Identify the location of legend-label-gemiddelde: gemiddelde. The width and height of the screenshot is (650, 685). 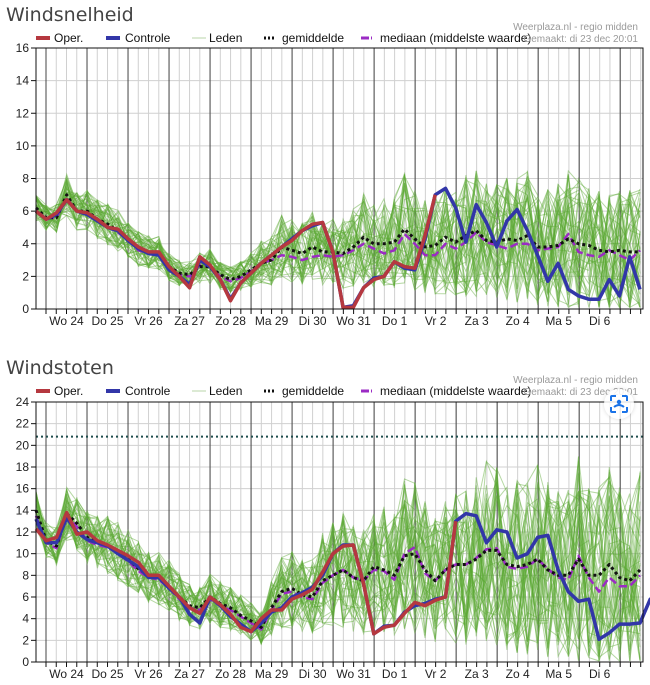
(313, 391).